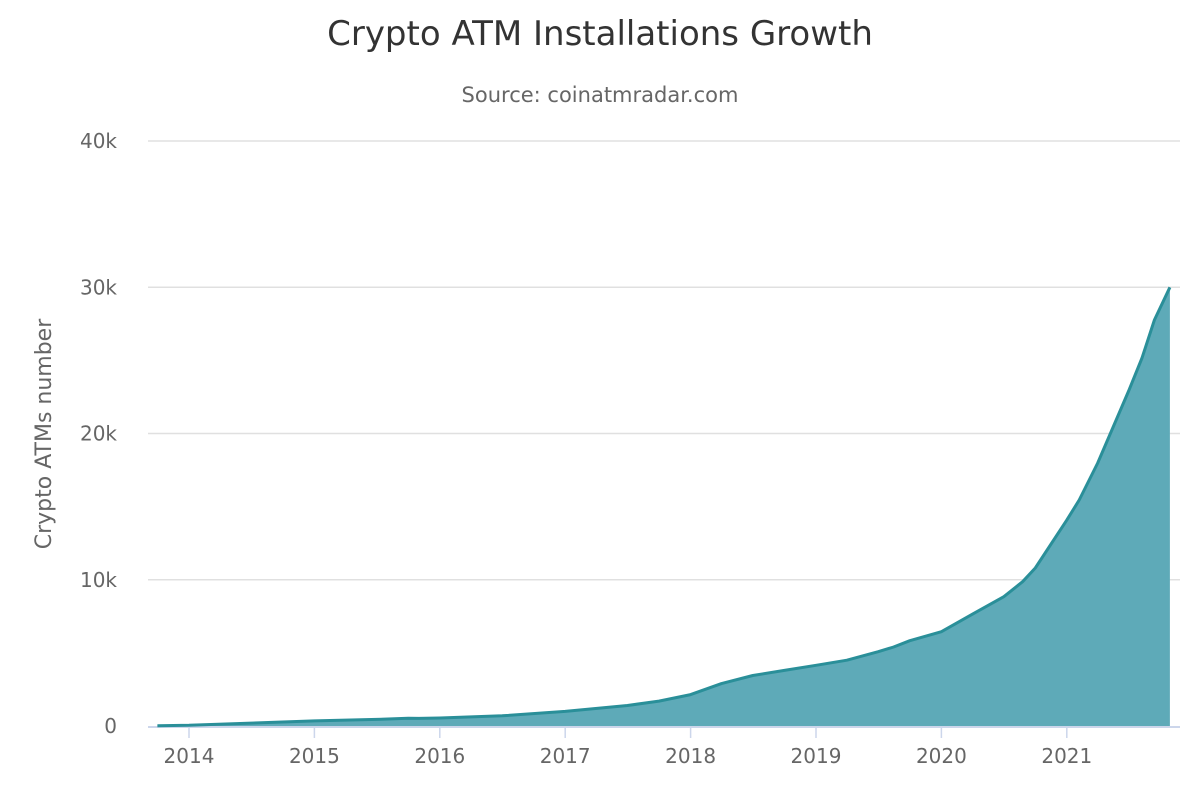 The height and width of the screenshot is (800, 1200). Describe the element at coordinates (690, 756) in the screenshot. I see `x-tick-label: 2018` at that location.